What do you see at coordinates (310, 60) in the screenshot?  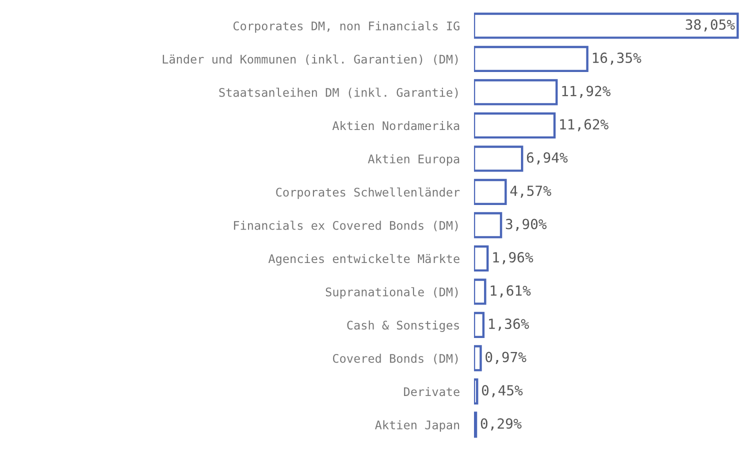 I see `y-tick-label: Länder und Kommunen (inkl. Garantien) (DM)` at bounding box center [310, 60].